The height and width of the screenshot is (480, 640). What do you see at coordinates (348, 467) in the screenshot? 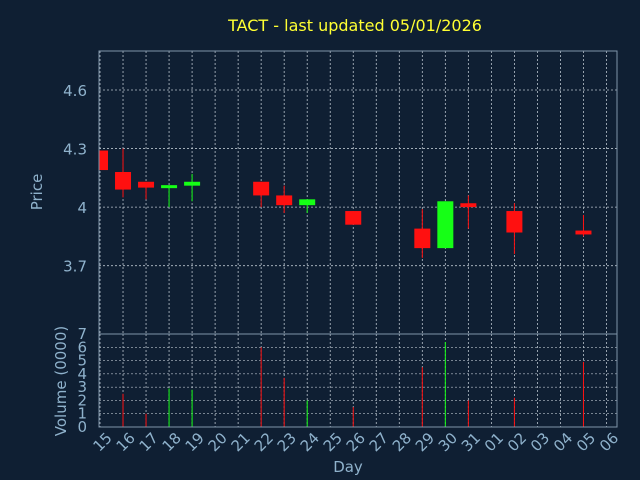
I see `x-axis-label: Day` at bounding box center [348, 467].